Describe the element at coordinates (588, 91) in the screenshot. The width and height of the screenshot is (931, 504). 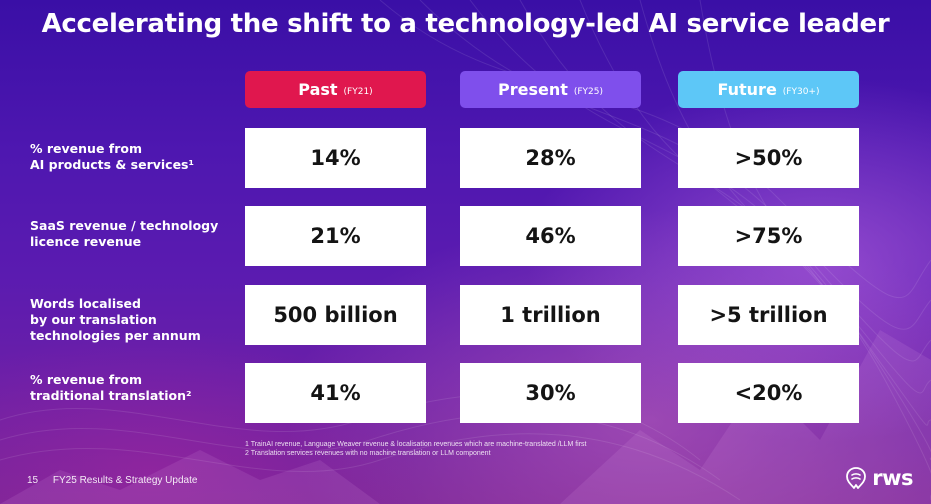
I see `column-header-present-period: (FY25)` at that location.